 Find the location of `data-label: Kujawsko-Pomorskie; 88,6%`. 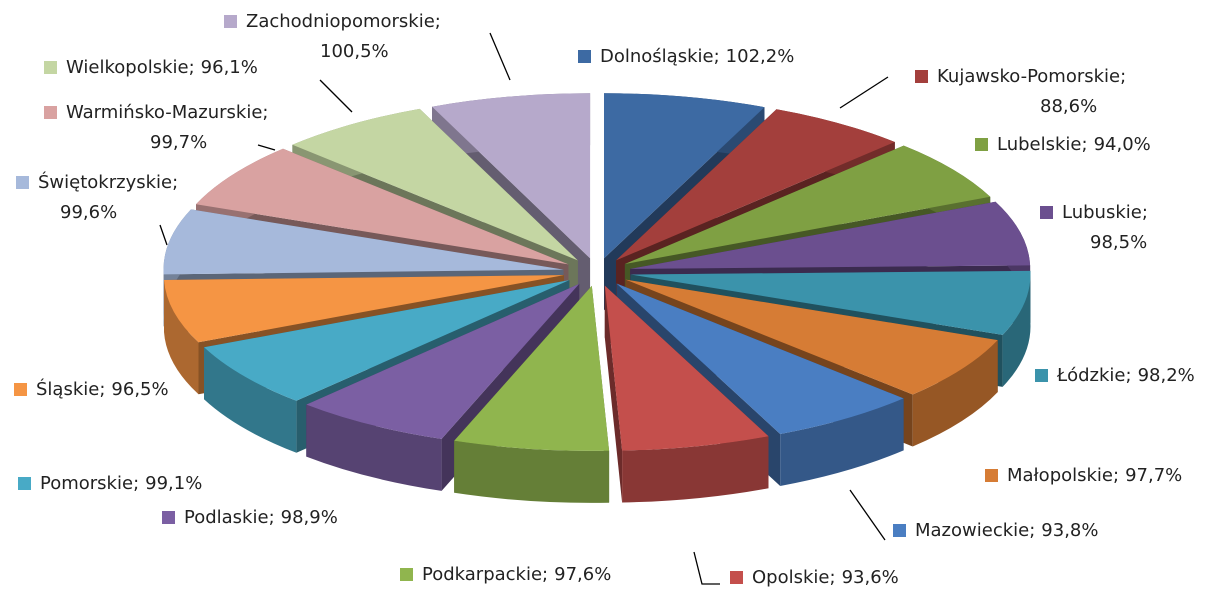

data-label: Kujawsko-Pomorskie; 88,6% is located at coordinates (1031, 91).